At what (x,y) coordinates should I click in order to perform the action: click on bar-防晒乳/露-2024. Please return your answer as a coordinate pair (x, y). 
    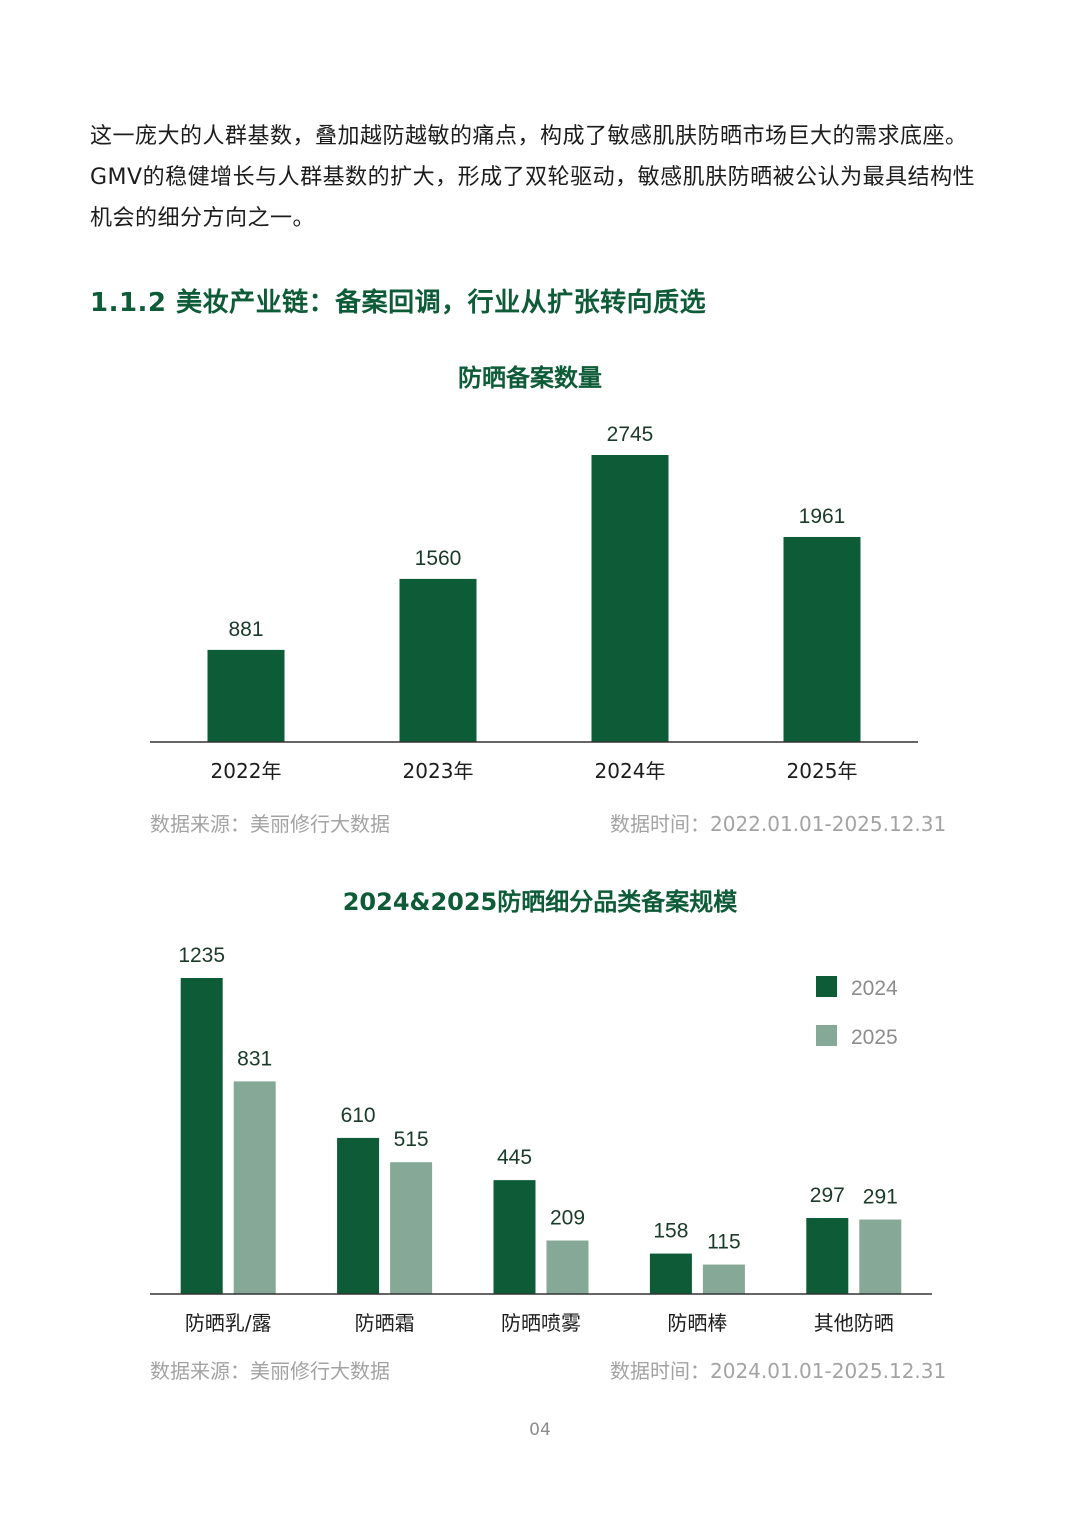
    Looking at the image, I should click on (201, 1136).